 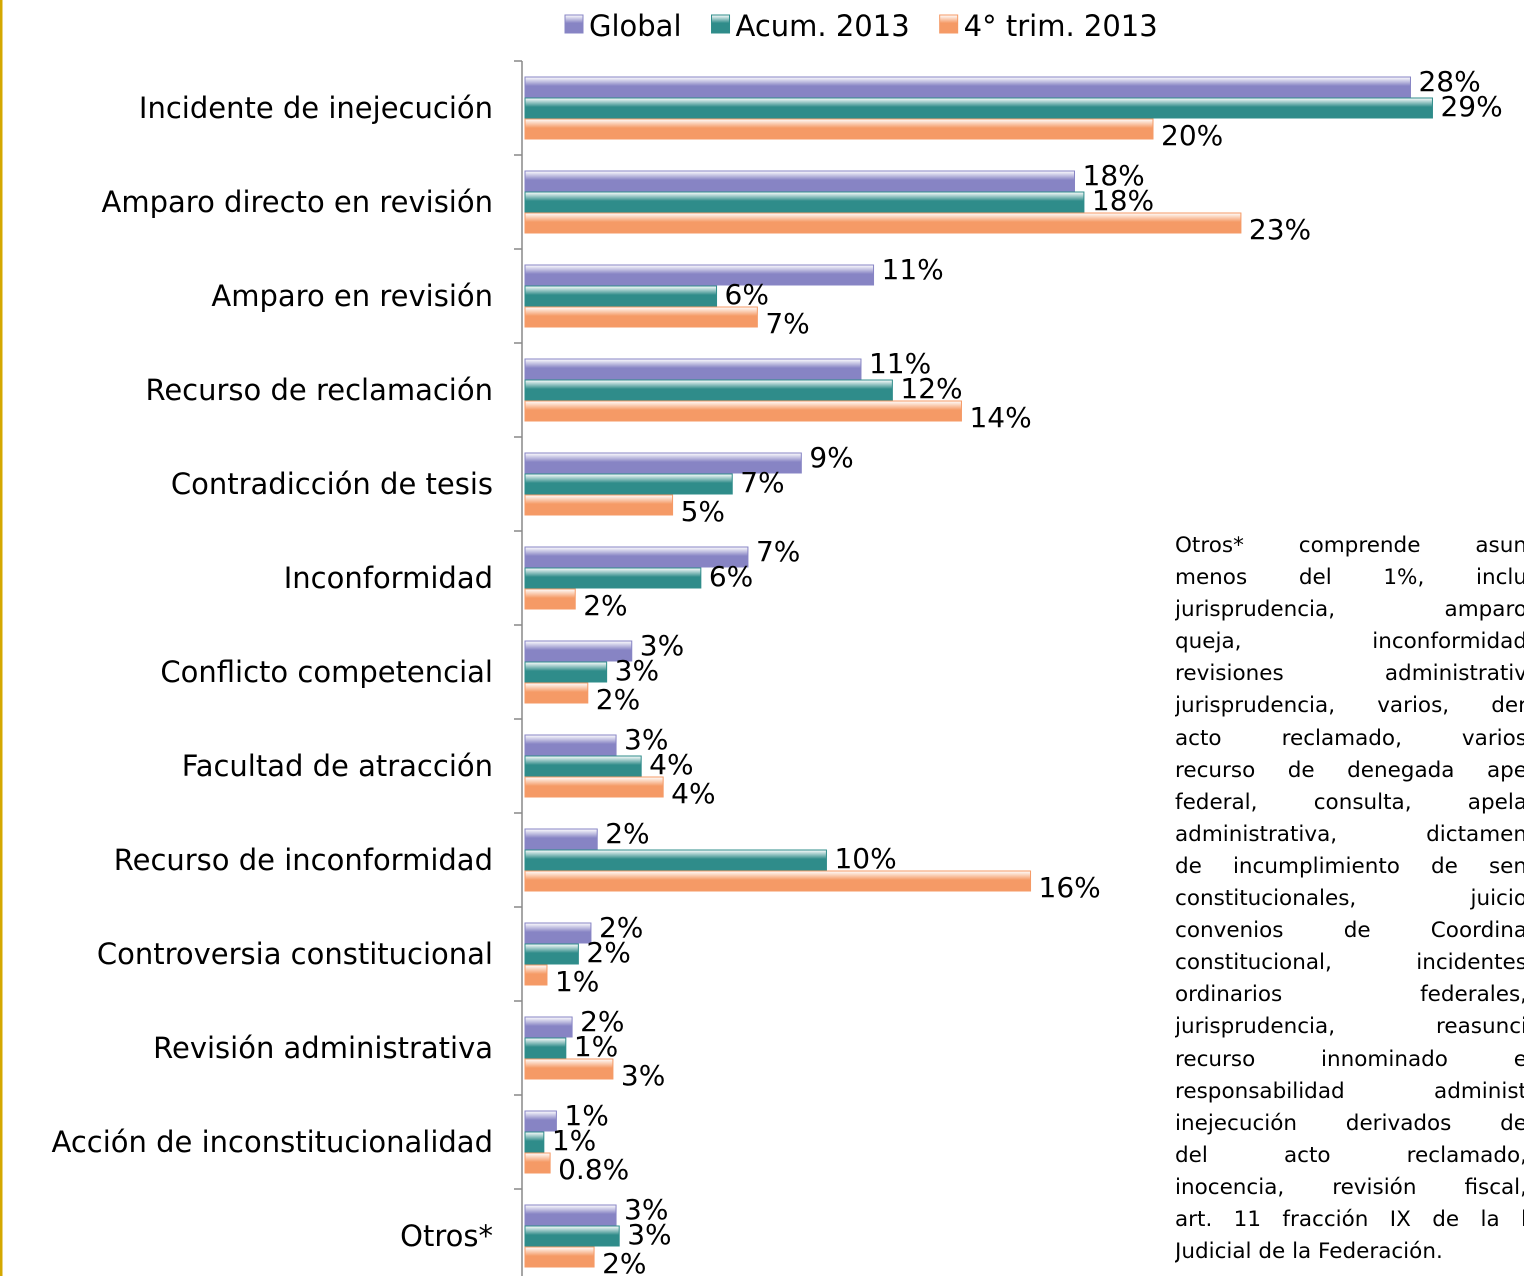 I want to click on footnote-line: art. 11 fracción IX de la l, so click(x=1349, y=1219).